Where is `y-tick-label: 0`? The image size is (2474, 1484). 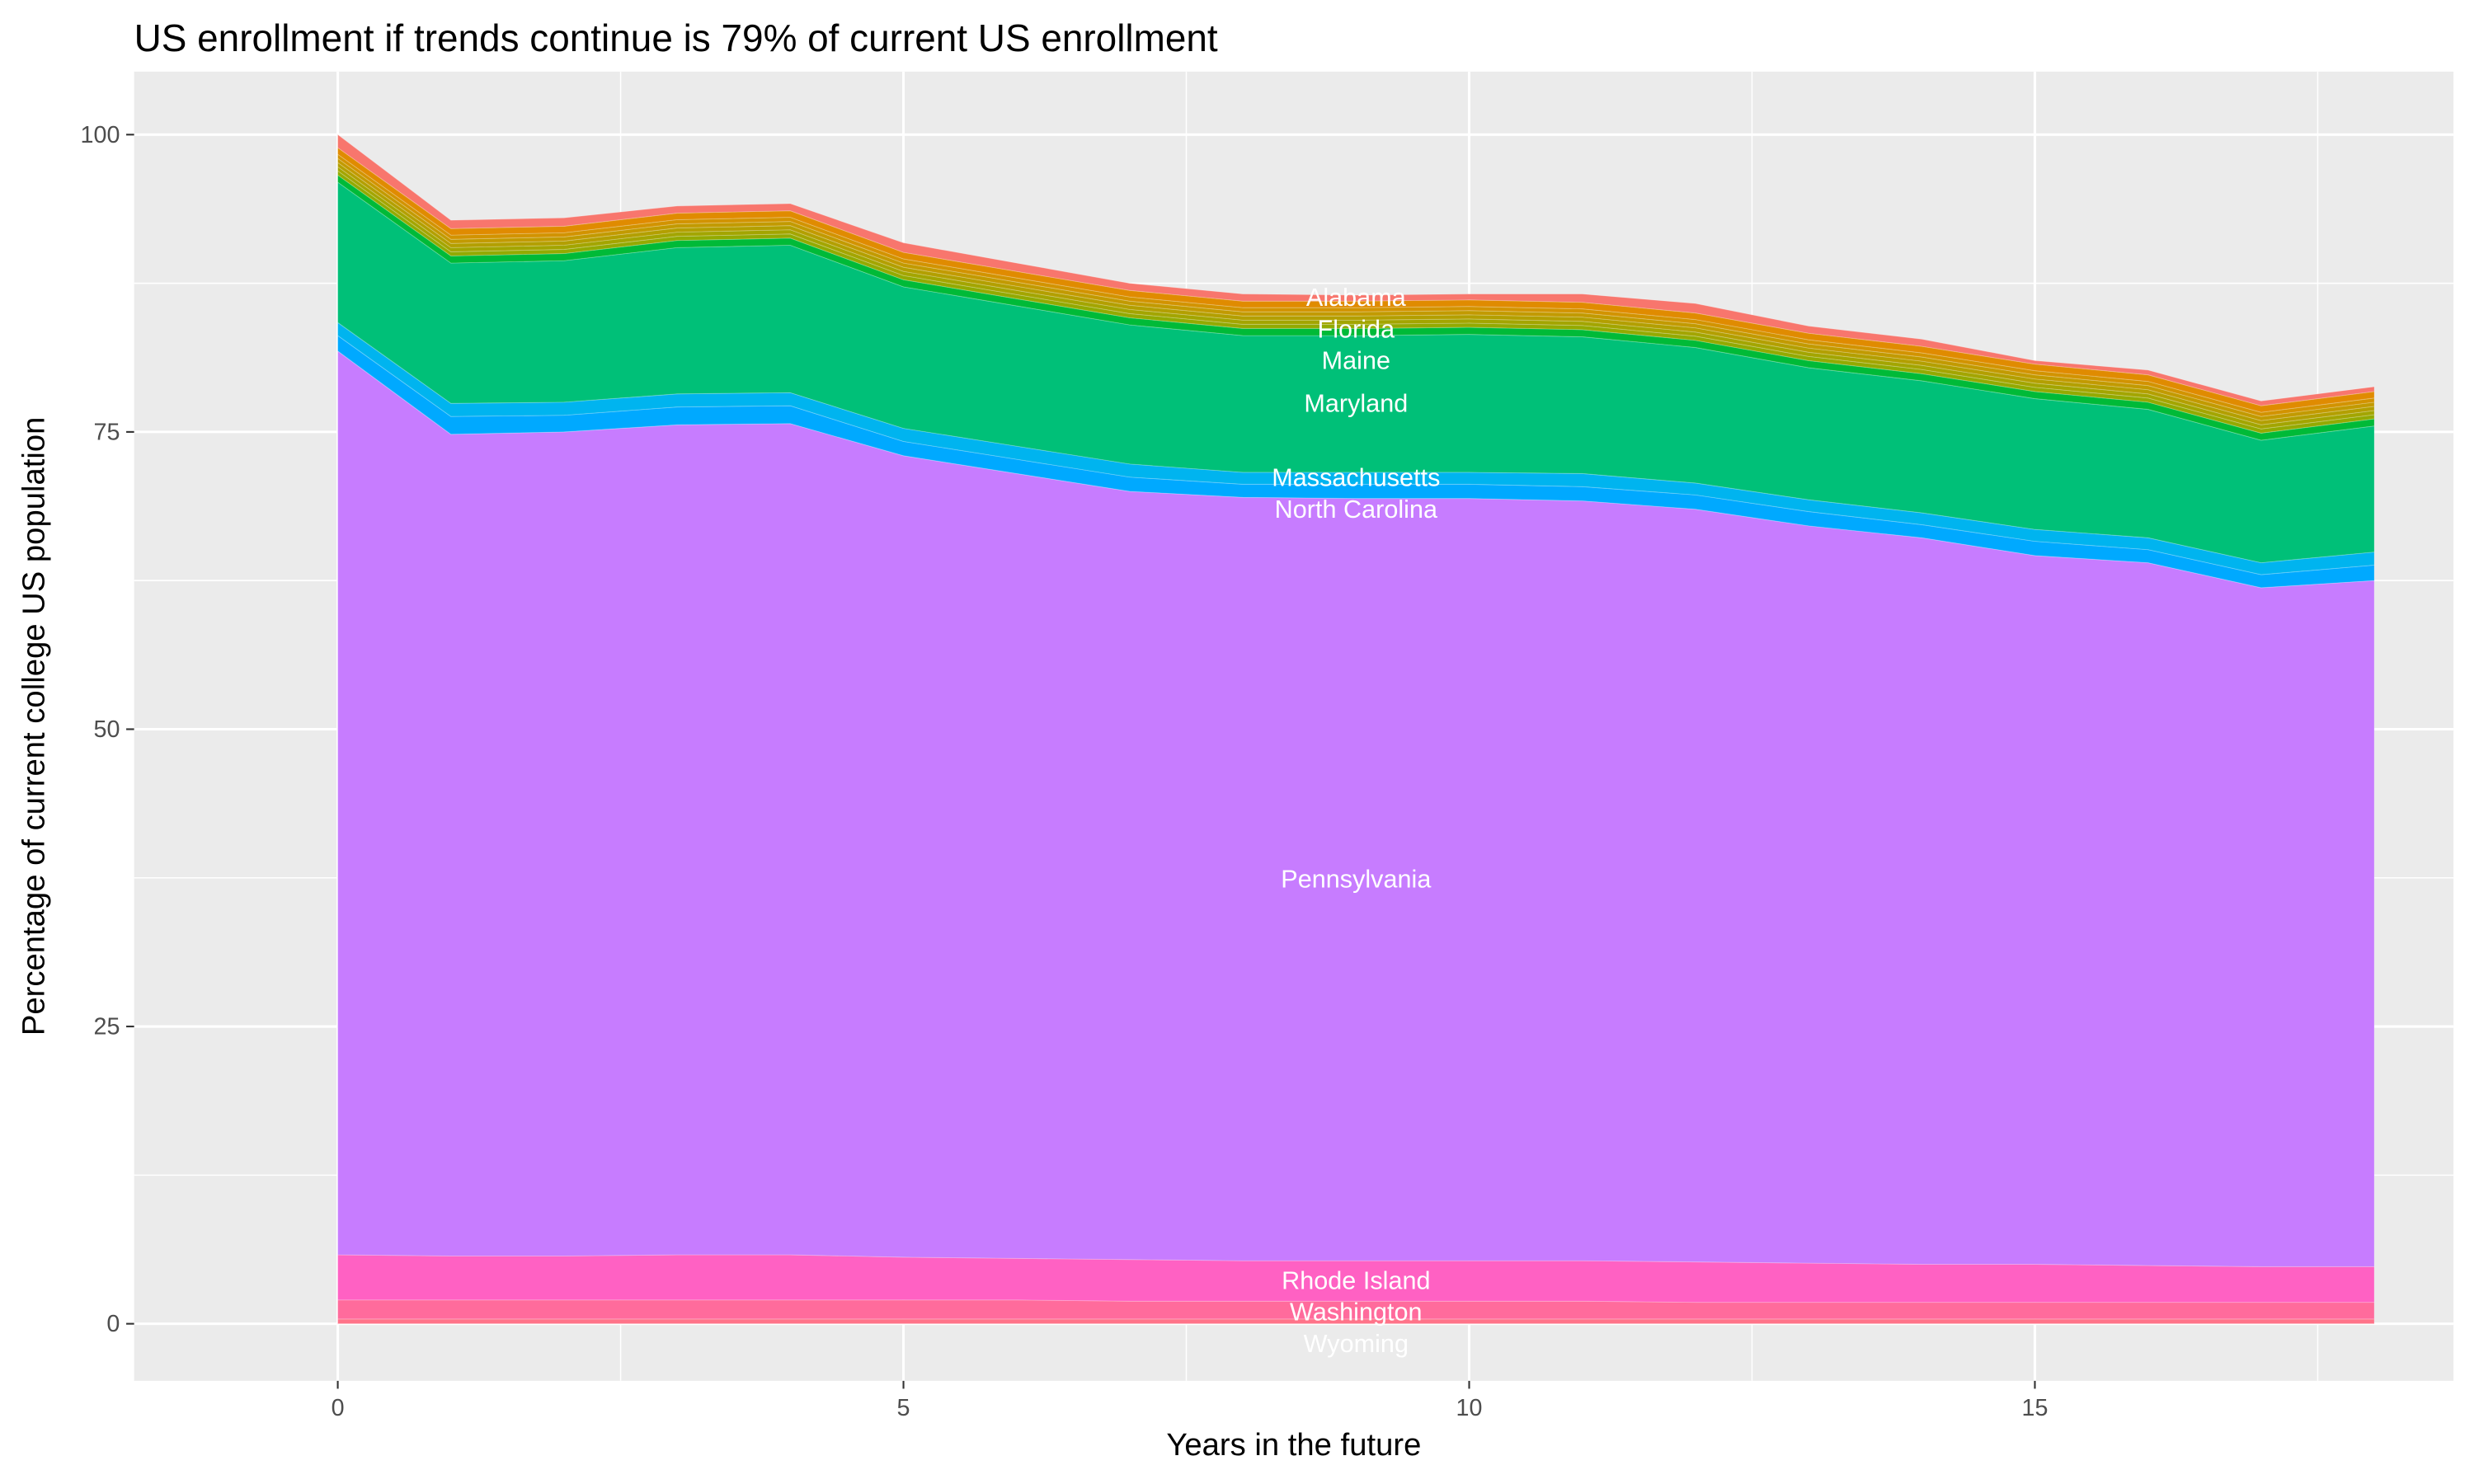 y-tick-label: 0 is located at coordinates (113, 1324).